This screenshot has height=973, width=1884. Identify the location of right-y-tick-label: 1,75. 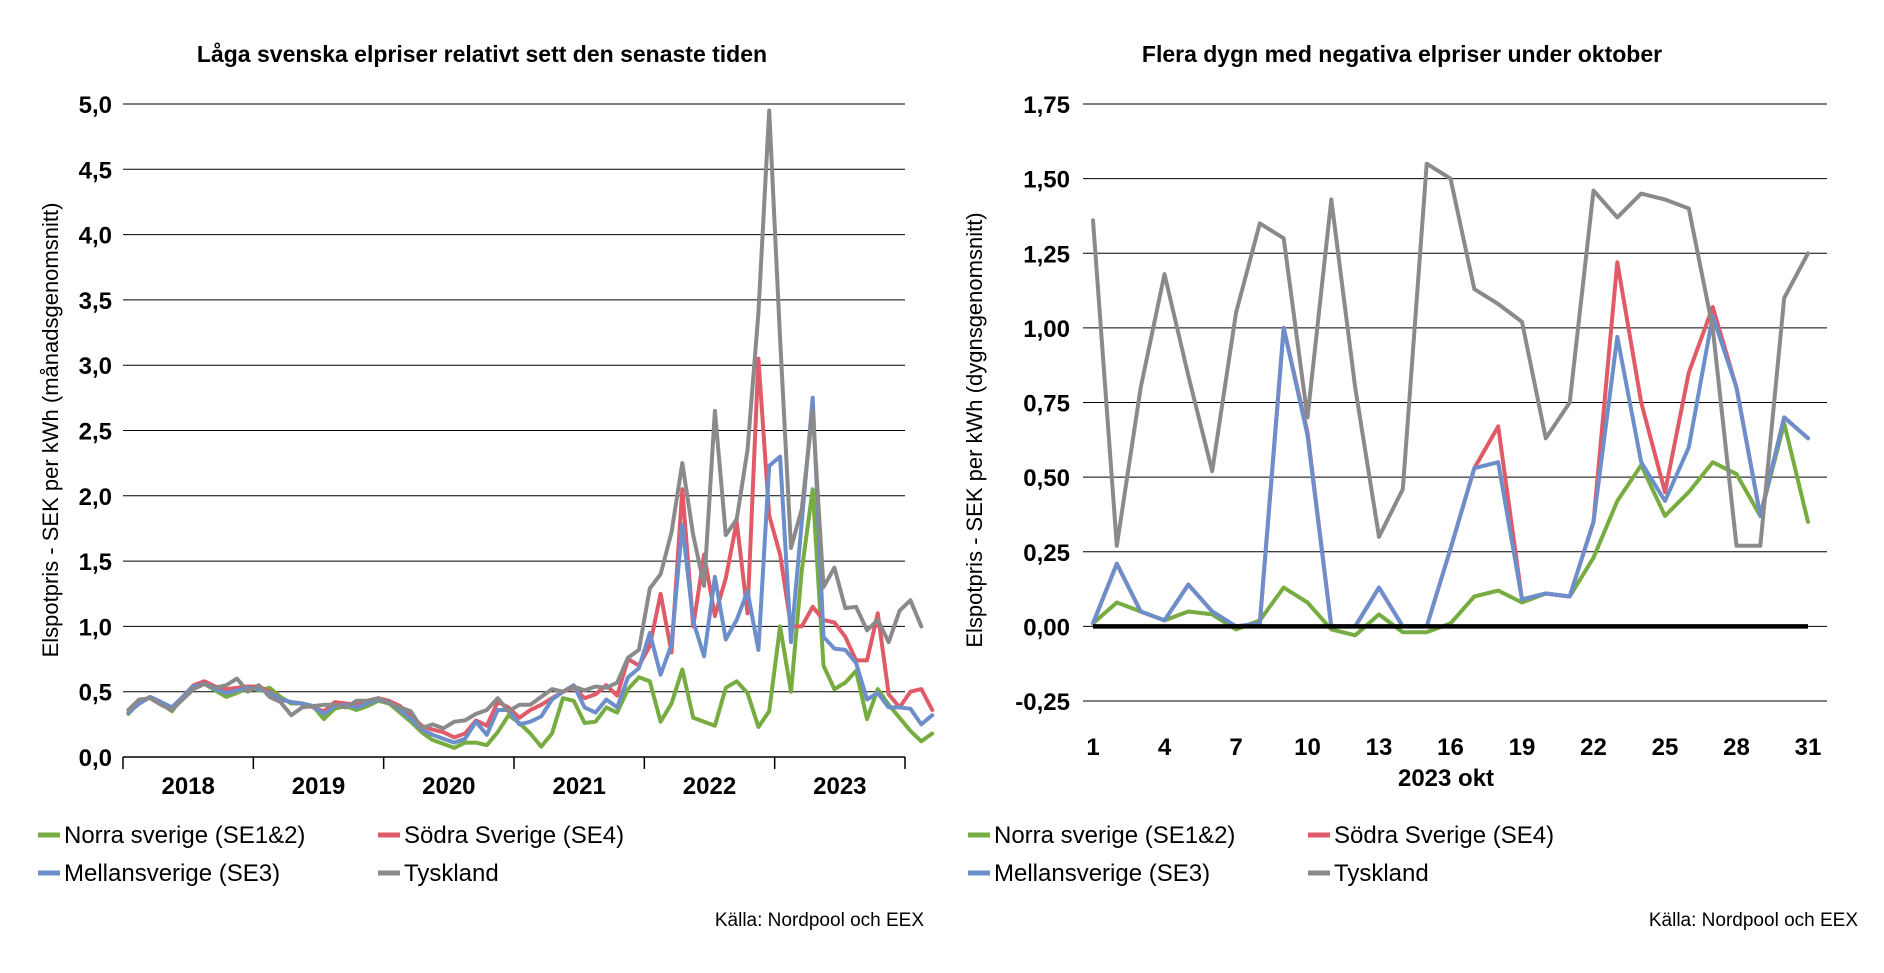
(1046, 105).